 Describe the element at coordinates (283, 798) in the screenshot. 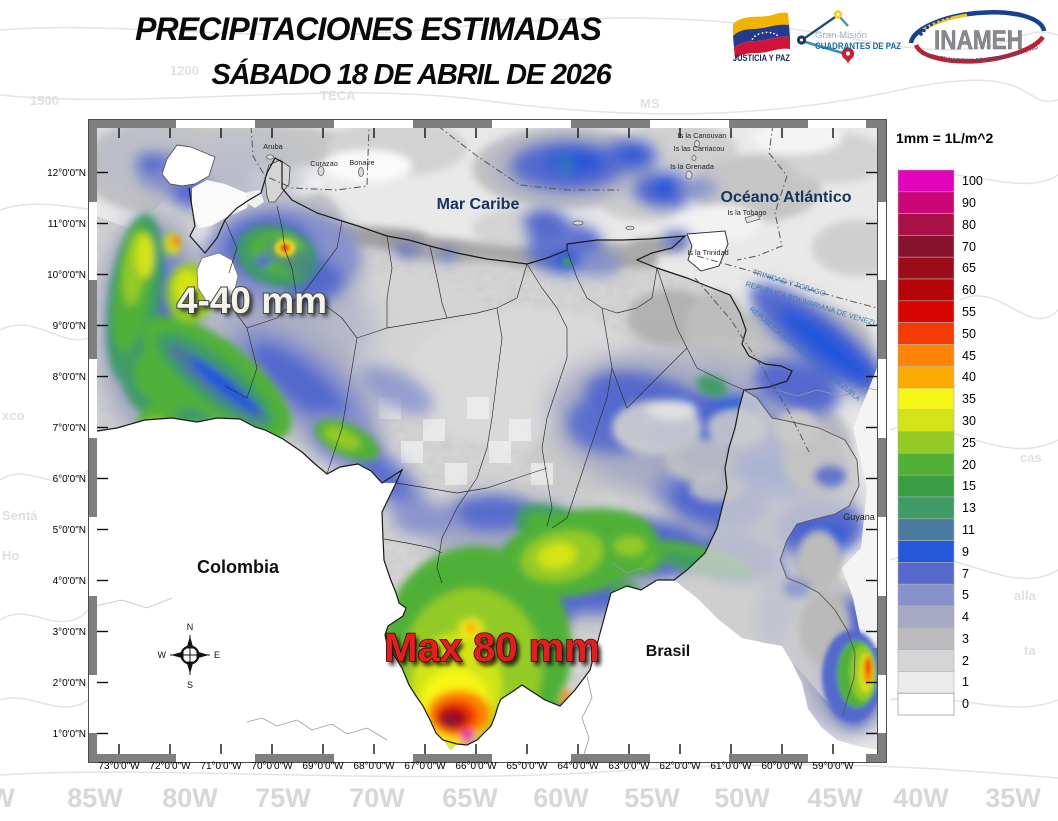

I see `svg-text: 75W` at that location.